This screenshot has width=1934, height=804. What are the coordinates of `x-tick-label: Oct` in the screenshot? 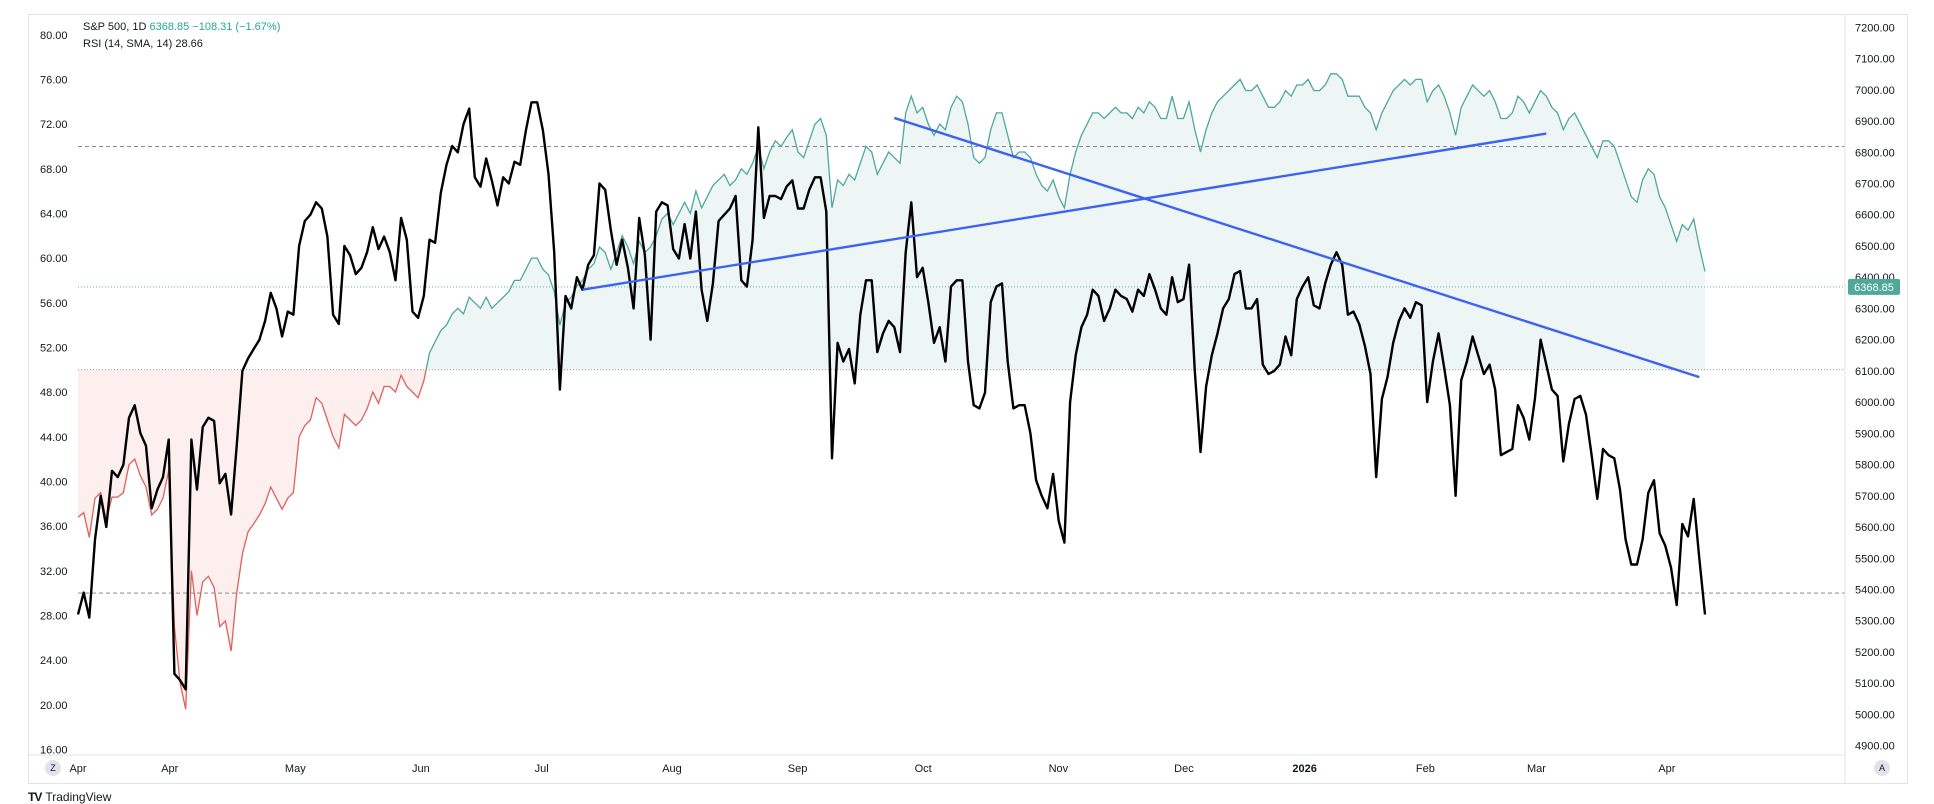 It's located at (923, 769).